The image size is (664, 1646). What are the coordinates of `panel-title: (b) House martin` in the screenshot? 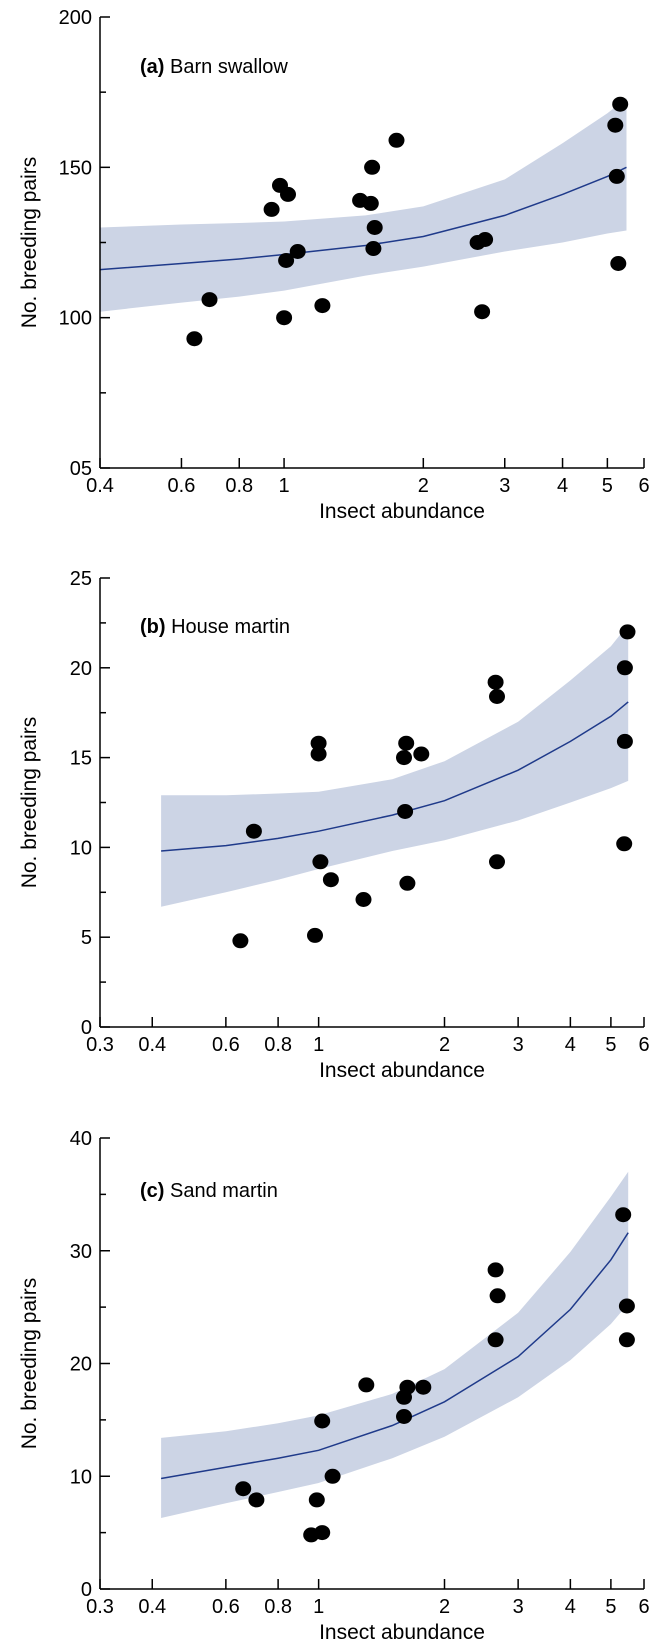 It's located at (215, 627).